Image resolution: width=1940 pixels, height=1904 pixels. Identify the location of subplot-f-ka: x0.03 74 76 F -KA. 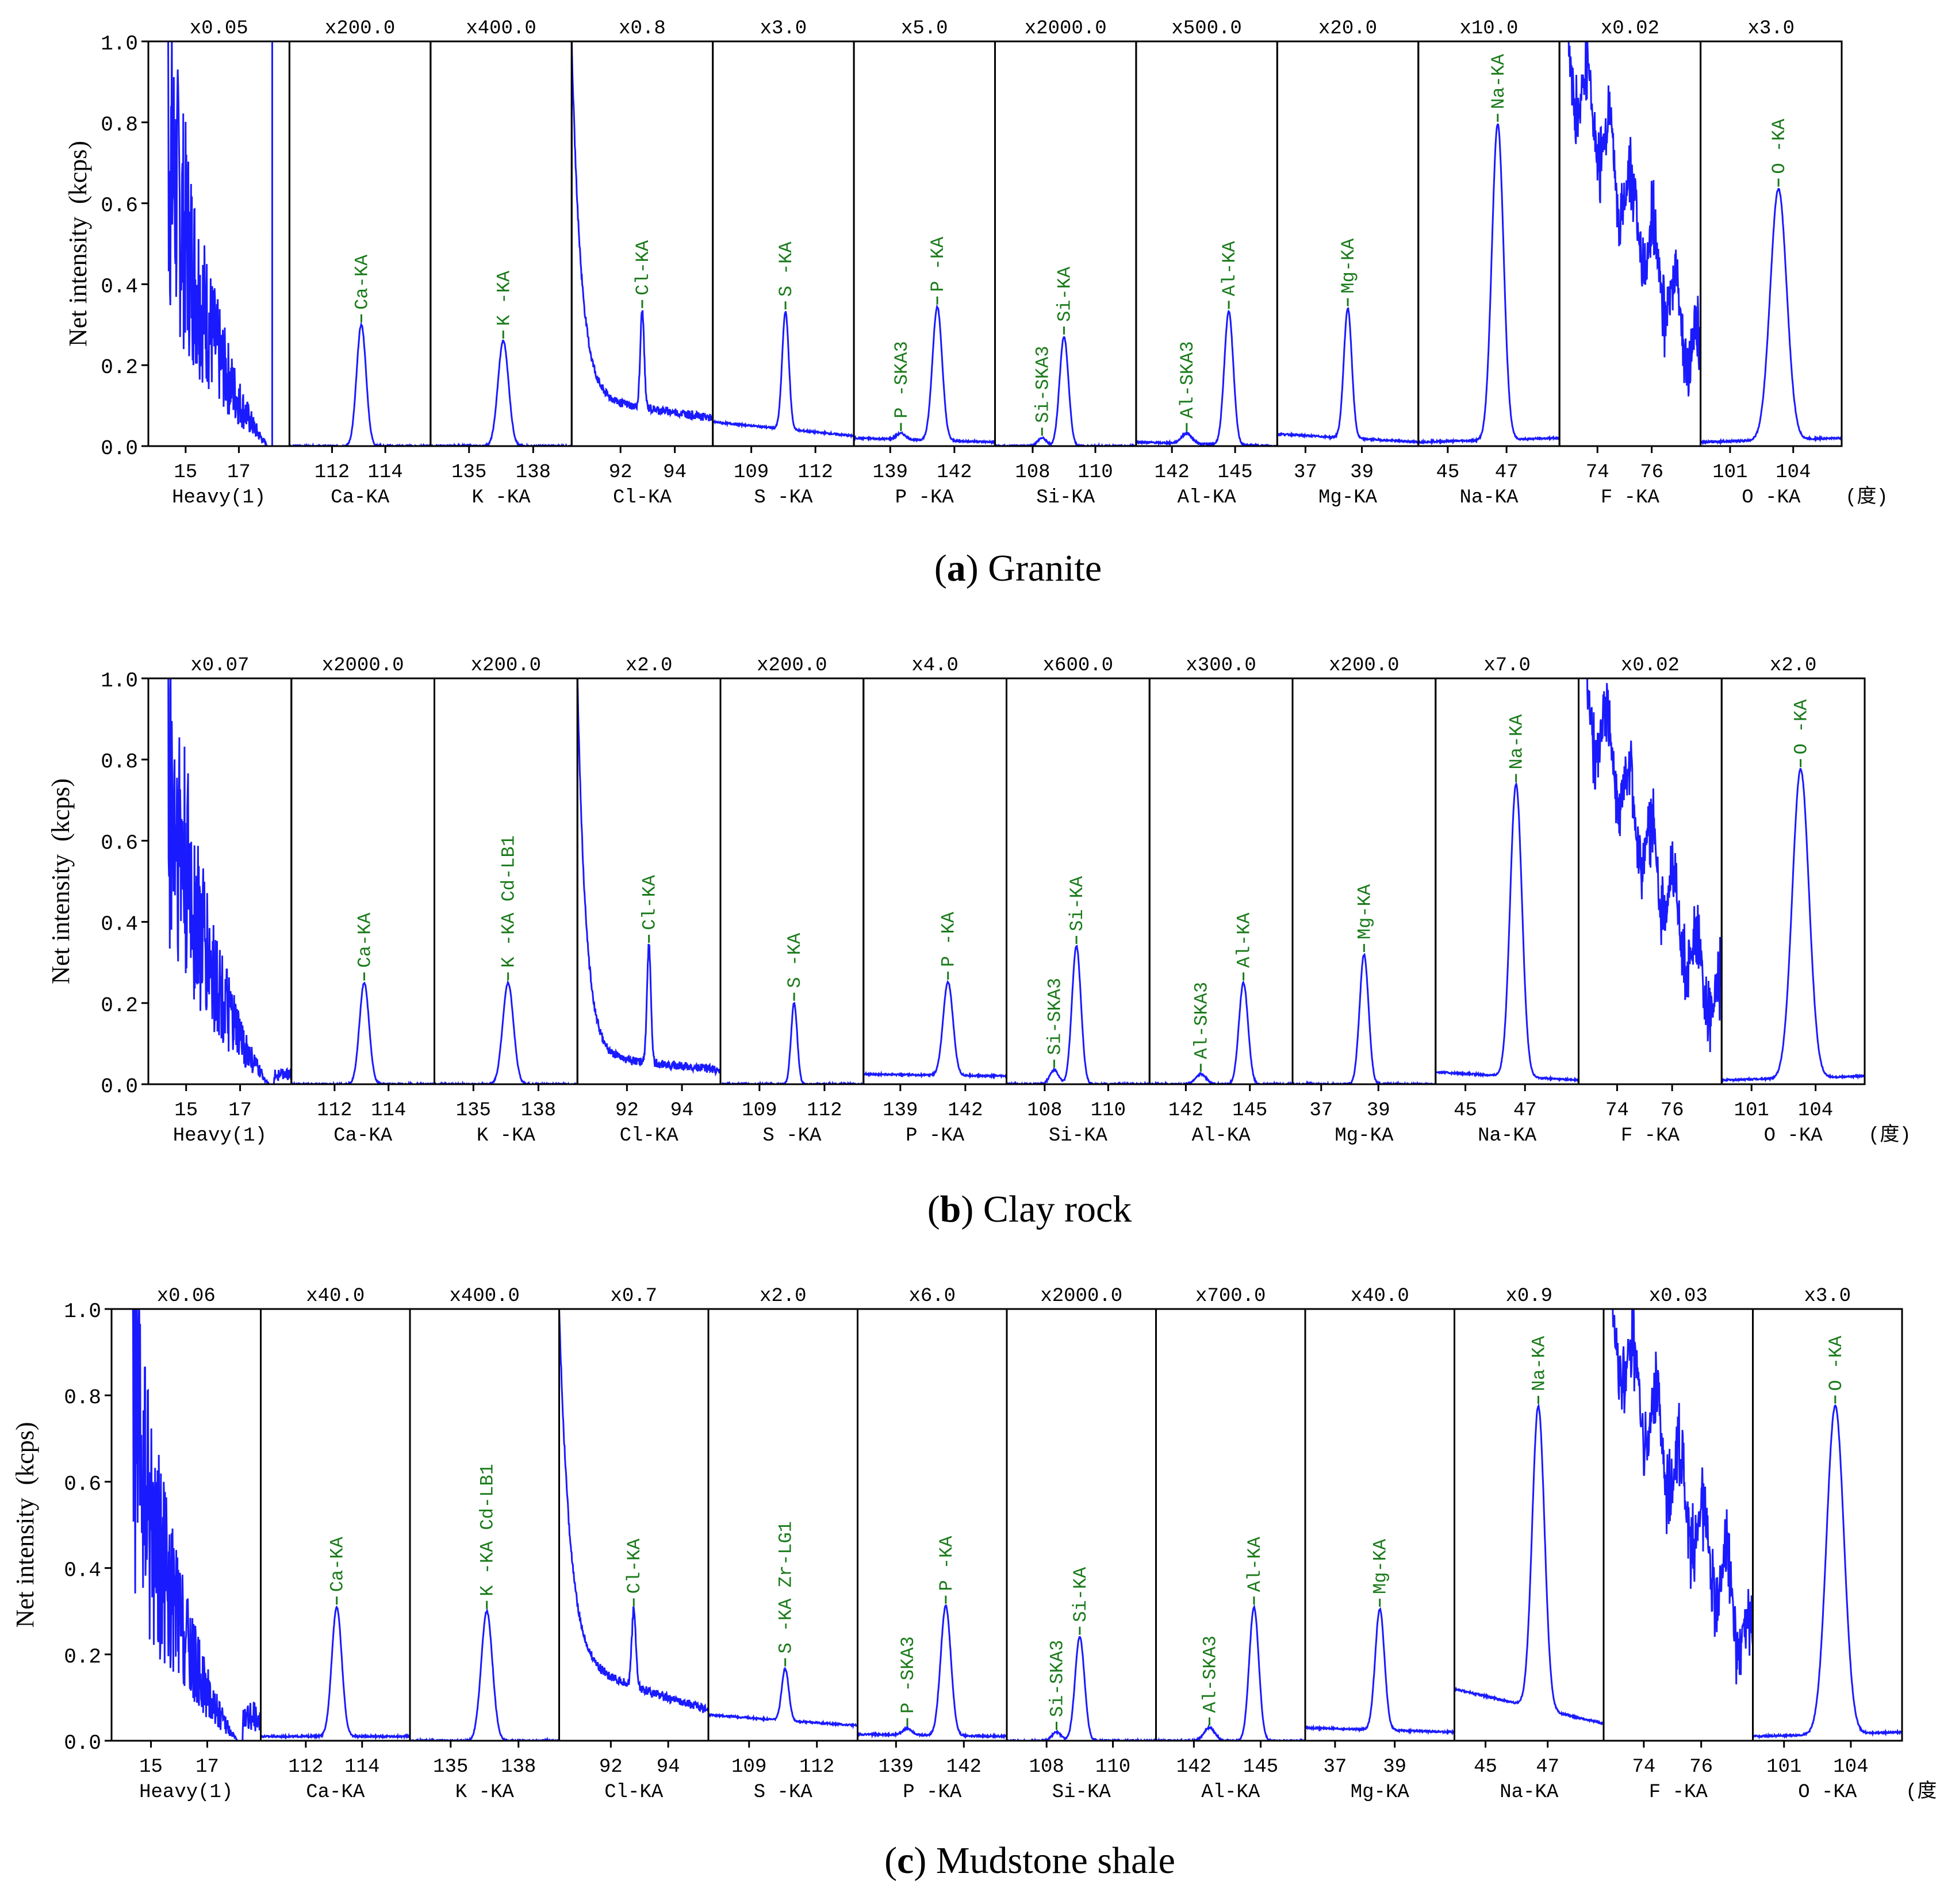
(1678, 1544).